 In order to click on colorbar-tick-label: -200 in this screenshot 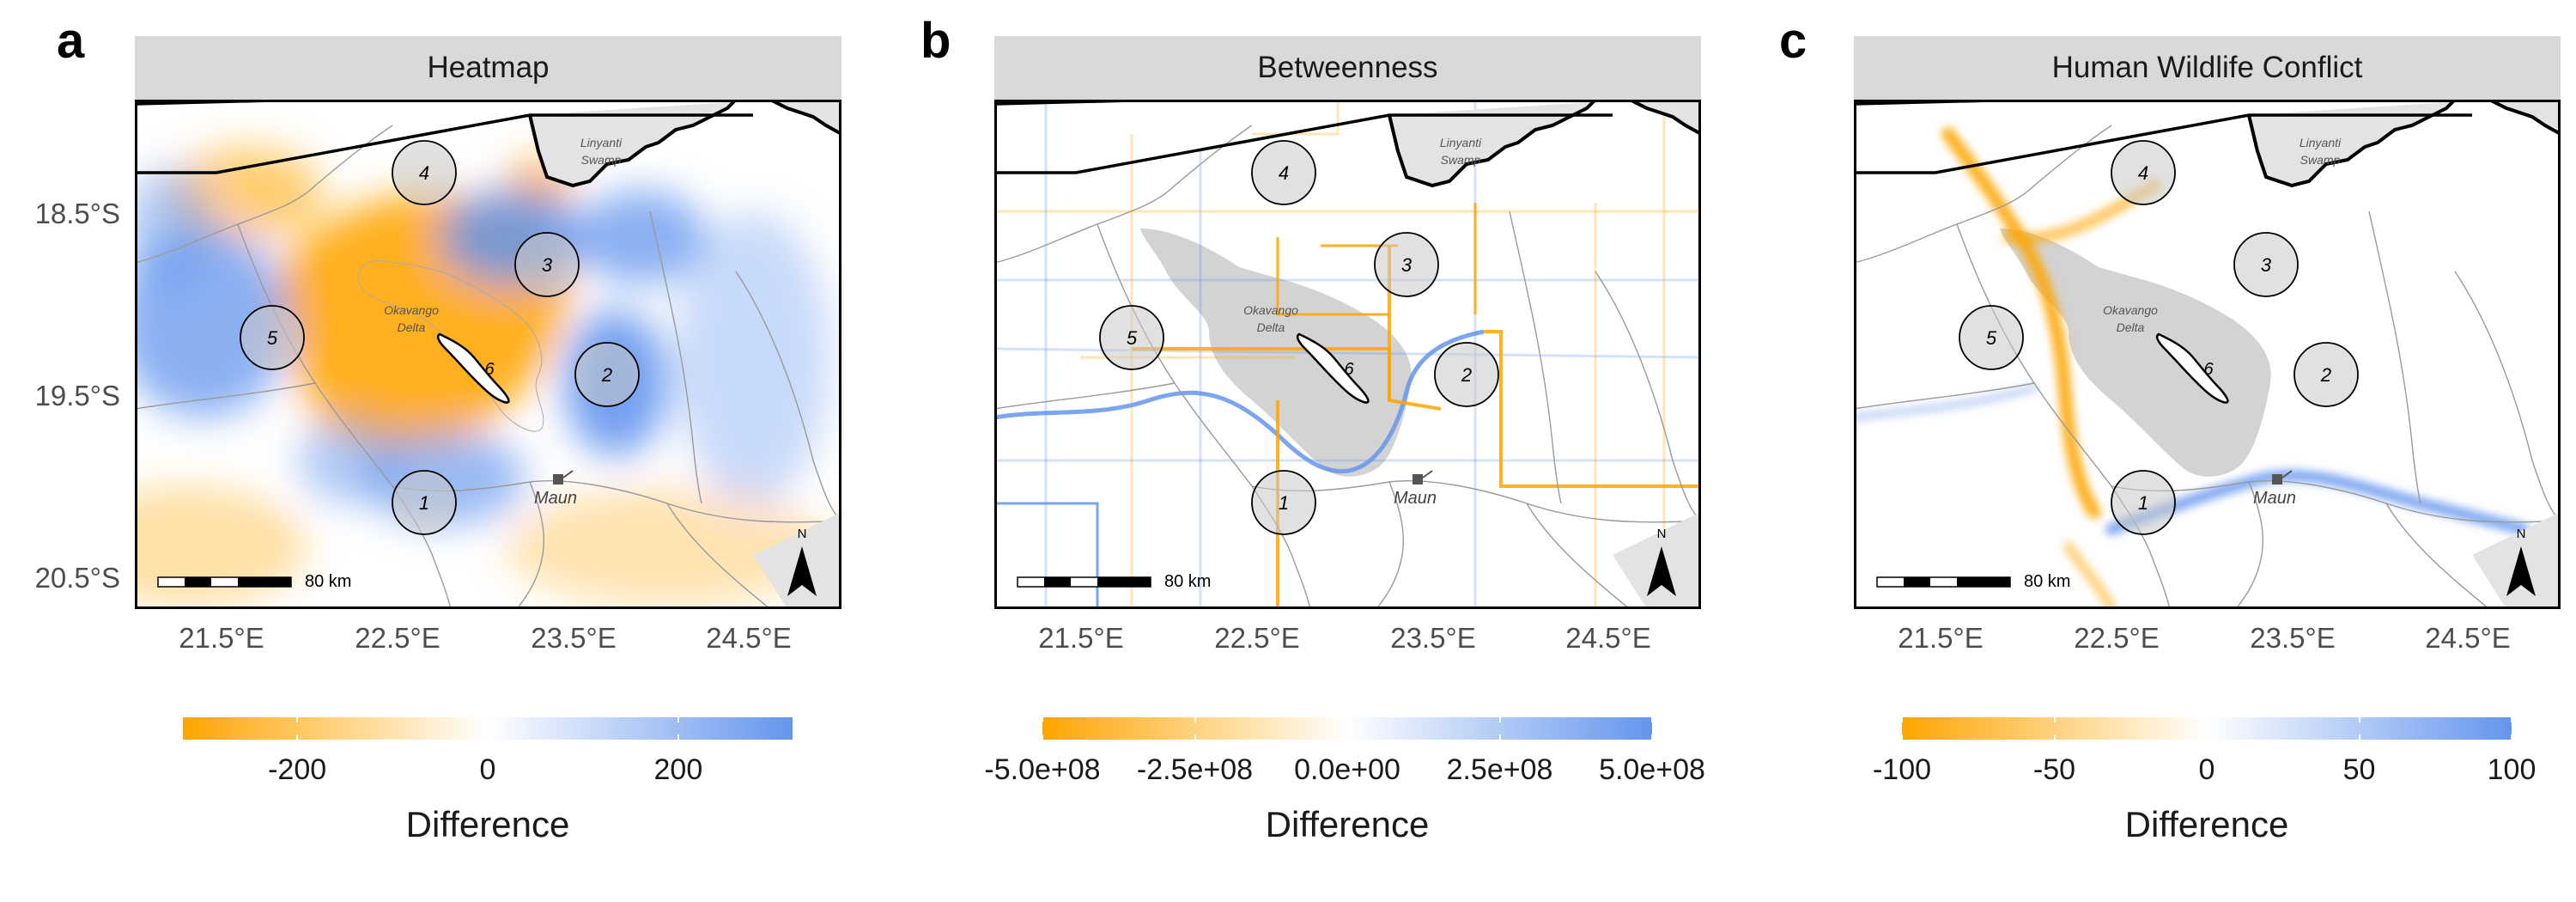, I will do `click(297, 769)`.